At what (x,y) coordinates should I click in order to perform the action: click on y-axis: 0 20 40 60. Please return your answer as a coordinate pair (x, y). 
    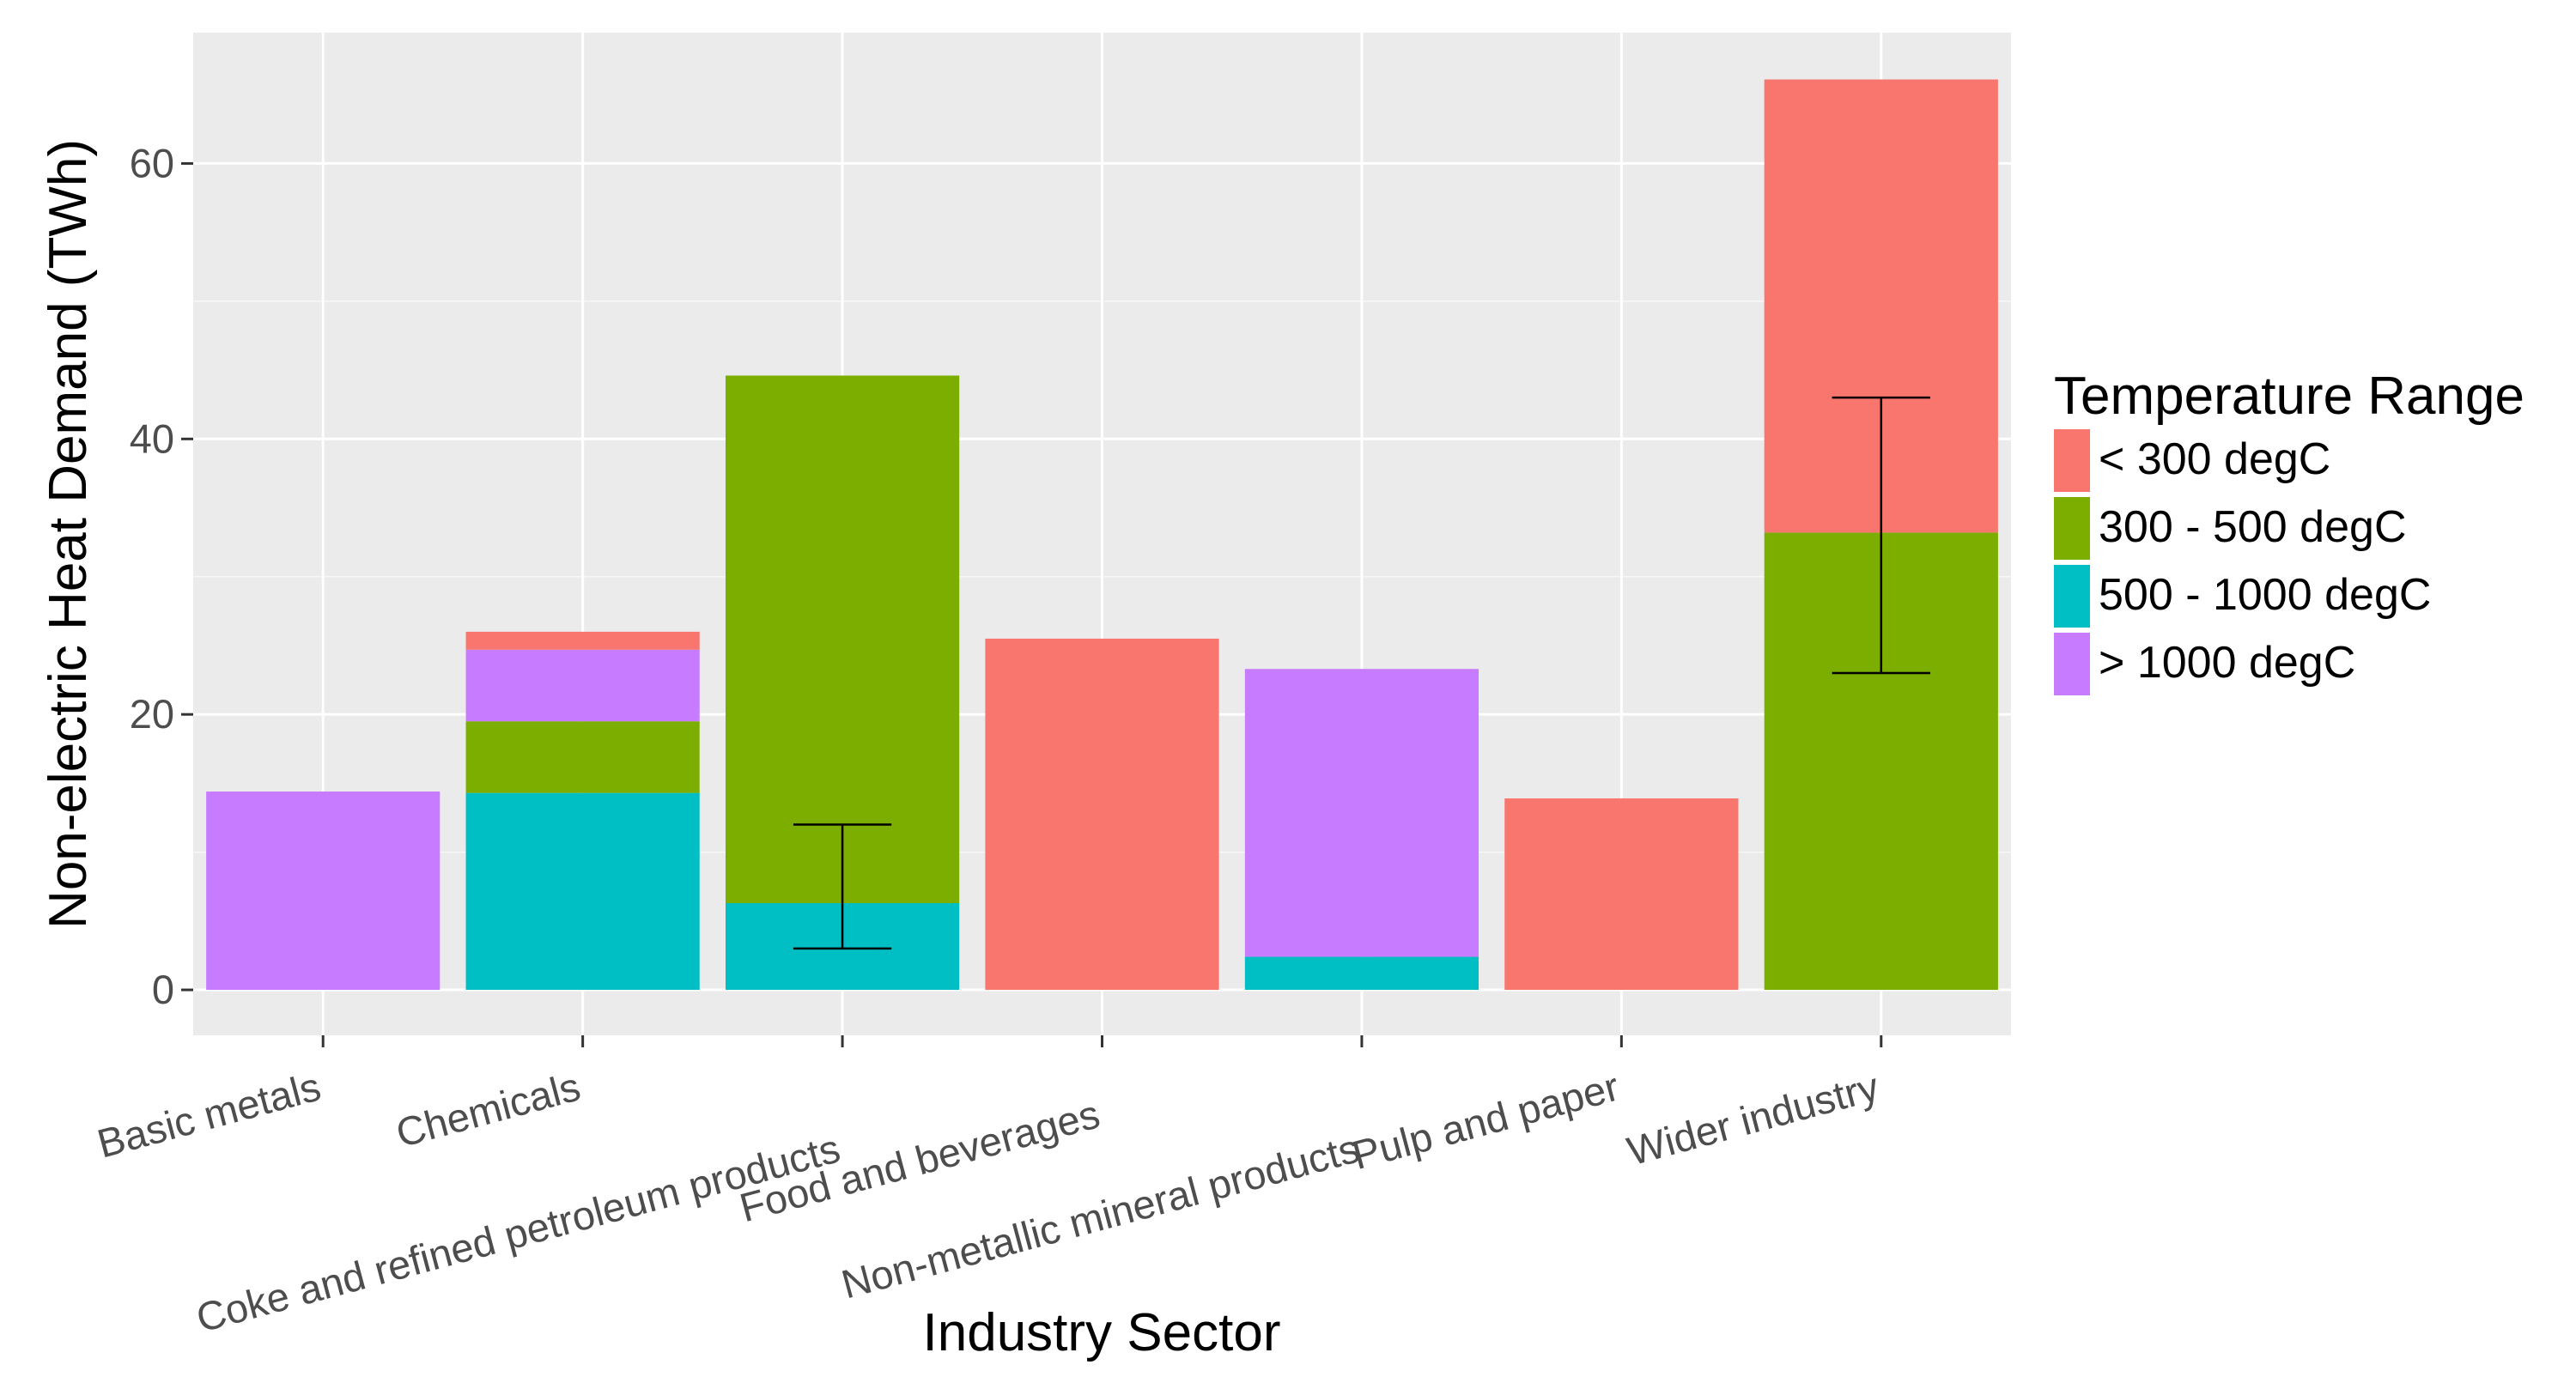
    Looking at the image, I should click on (161, 576).